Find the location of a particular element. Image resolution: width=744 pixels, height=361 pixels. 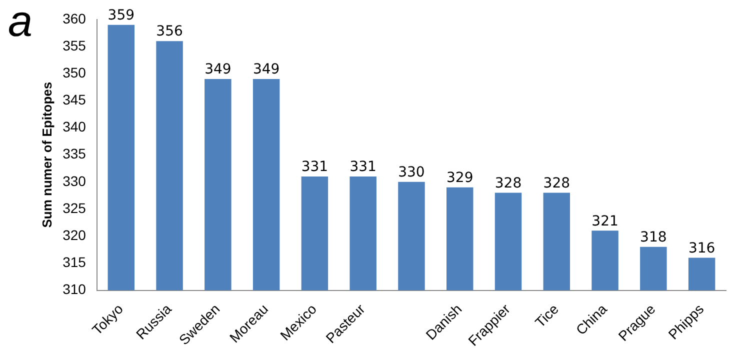

y-tick-label: 355 is located at coordinates (74, 45).